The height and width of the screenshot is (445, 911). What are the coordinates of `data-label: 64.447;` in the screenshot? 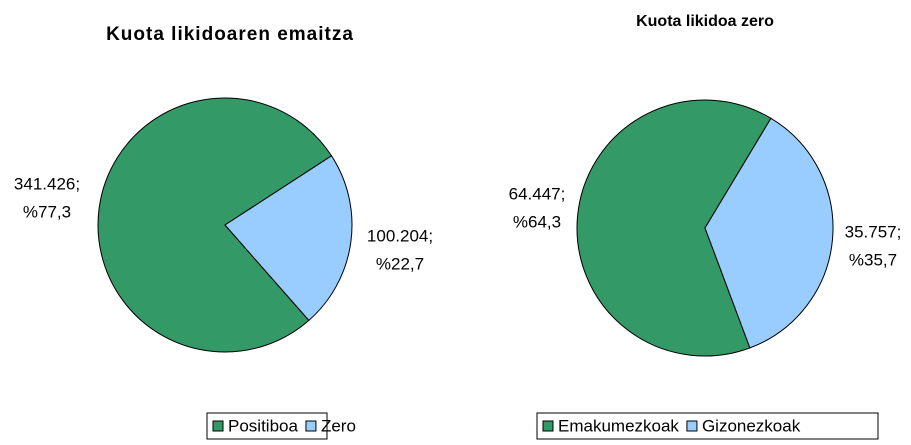 It's located at (537, 193).